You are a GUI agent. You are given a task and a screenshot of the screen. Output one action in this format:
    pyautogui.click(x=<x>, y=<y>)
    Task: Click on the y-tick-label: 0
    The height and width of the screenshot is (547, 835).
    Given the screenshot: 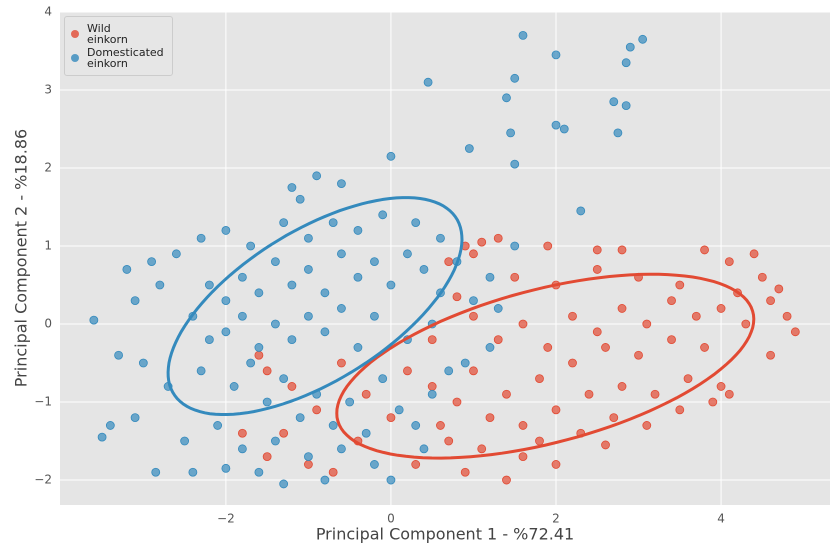 What is the action you would take?
    pyautogui.click(x=48, y=324)
    